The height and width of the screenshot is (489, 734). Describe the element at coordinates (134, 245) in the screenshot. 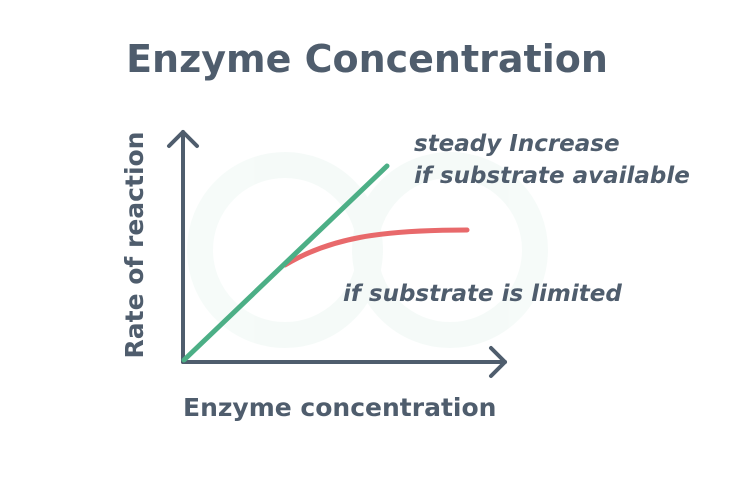

I see `y-axis-label: Rate of reaction` at that location.